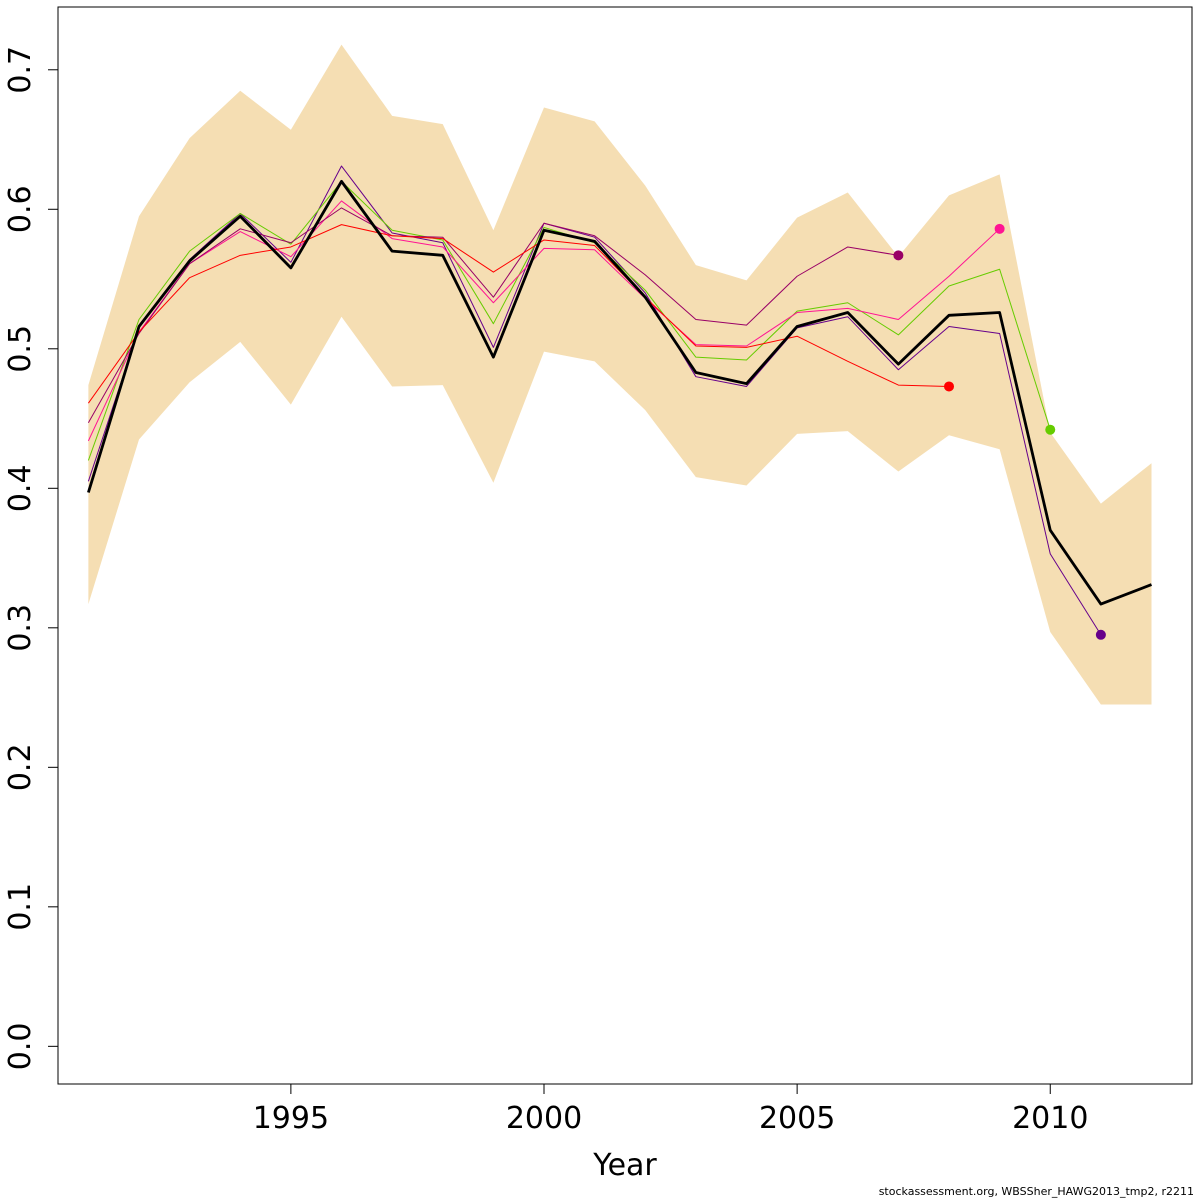 The width and height of the screenshot is (1200, 1200). What do you see at coordinates (20, 488) in the screenshot?
I see `y-tick-label: 0.4` at bounding box center [20, 488].